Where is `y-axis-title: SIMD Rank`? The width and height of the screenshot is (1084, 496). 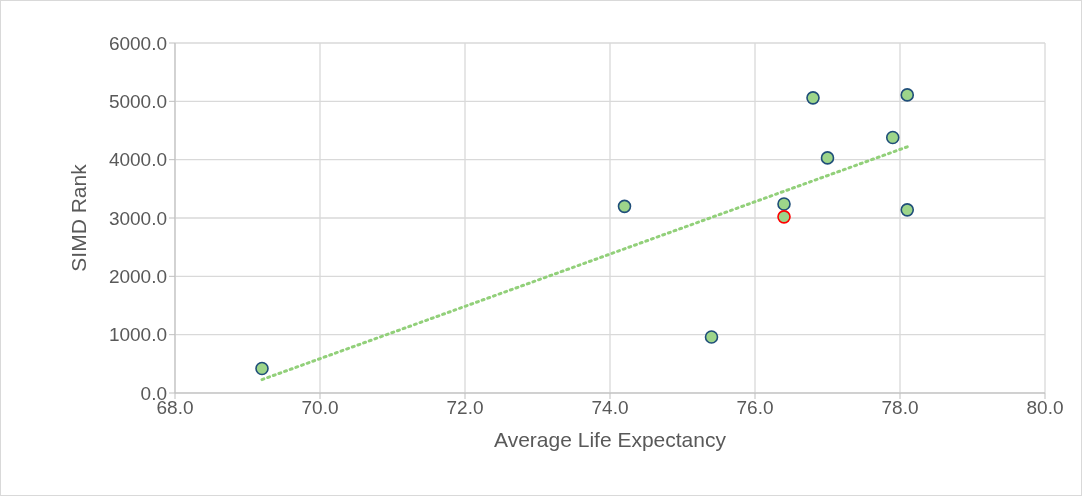
y-axis-title: SIMD Rank is located at coordinates (79, 217).